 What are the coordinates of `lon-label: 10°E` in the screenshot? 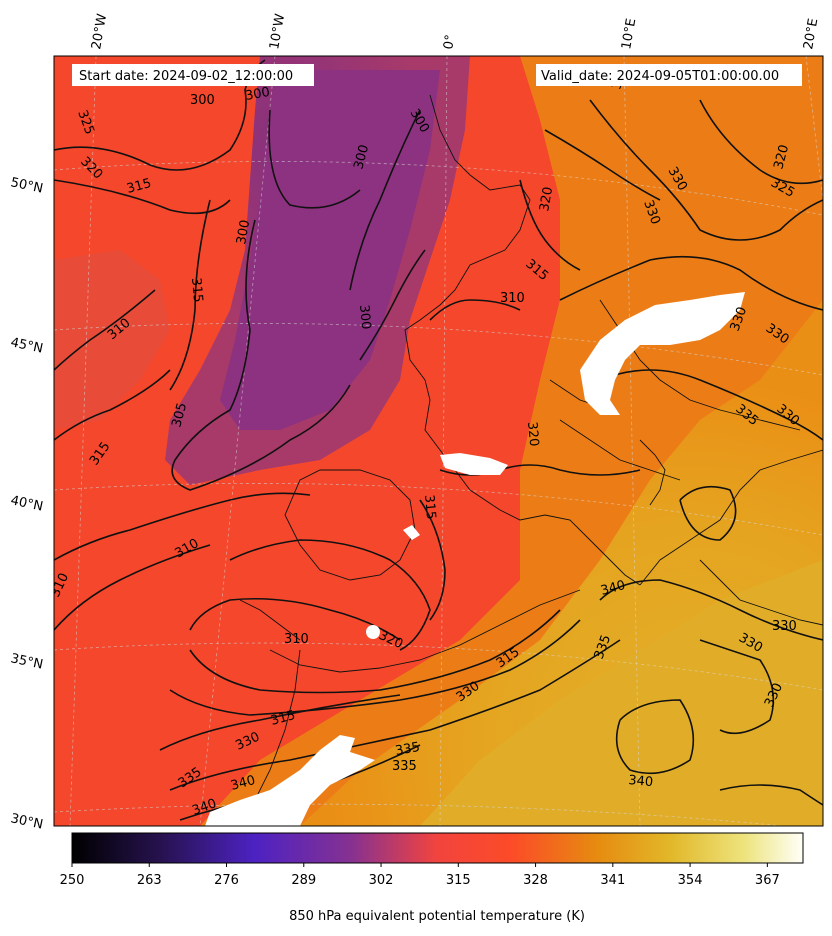 It's located at (629, 33).